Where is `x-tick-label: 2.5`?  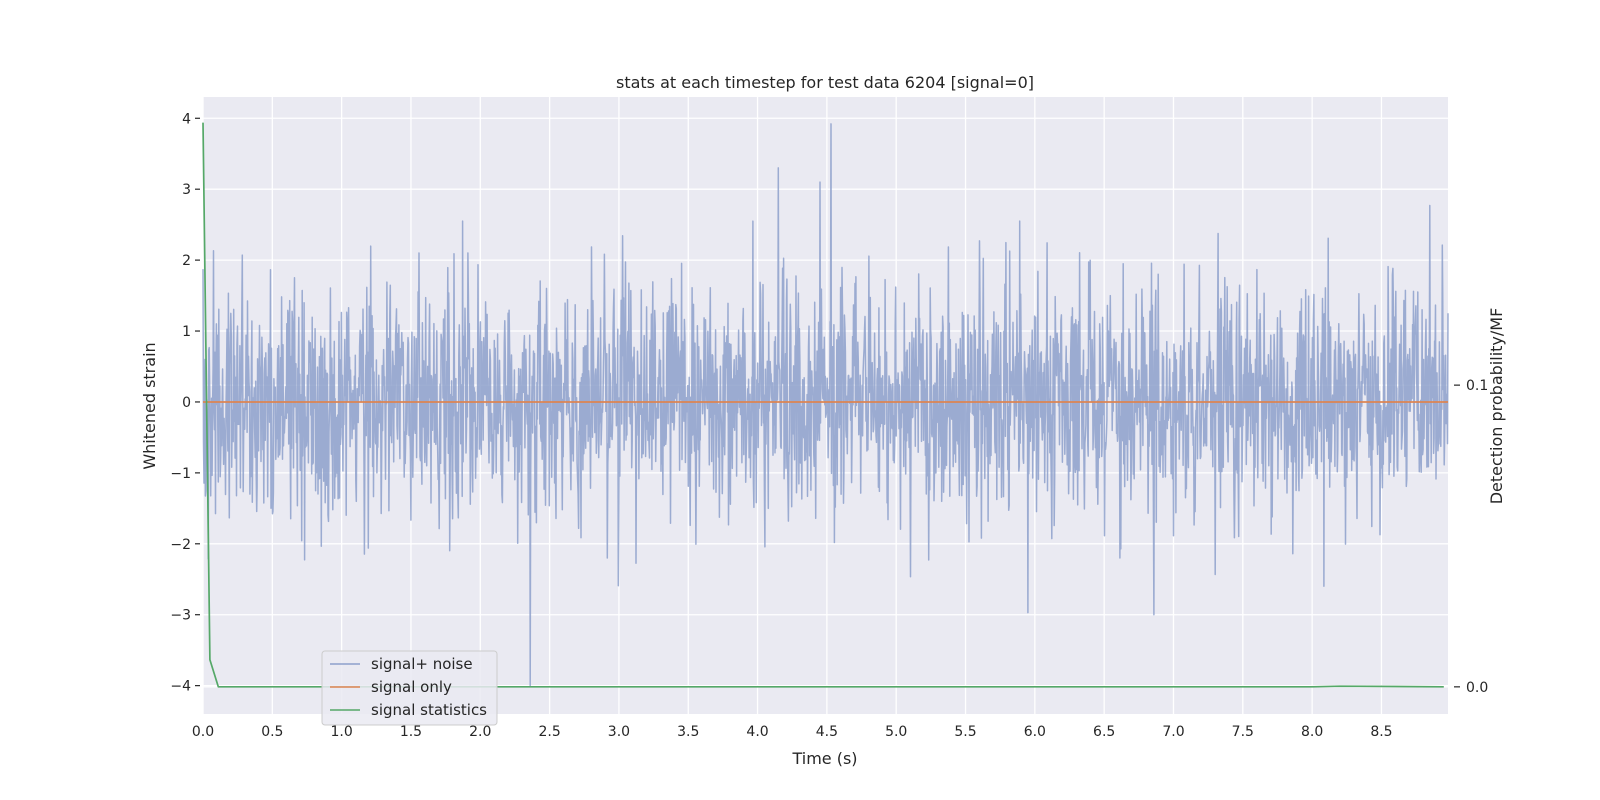
x-tick-label: 2.5 is located at coordinates (549, 732).